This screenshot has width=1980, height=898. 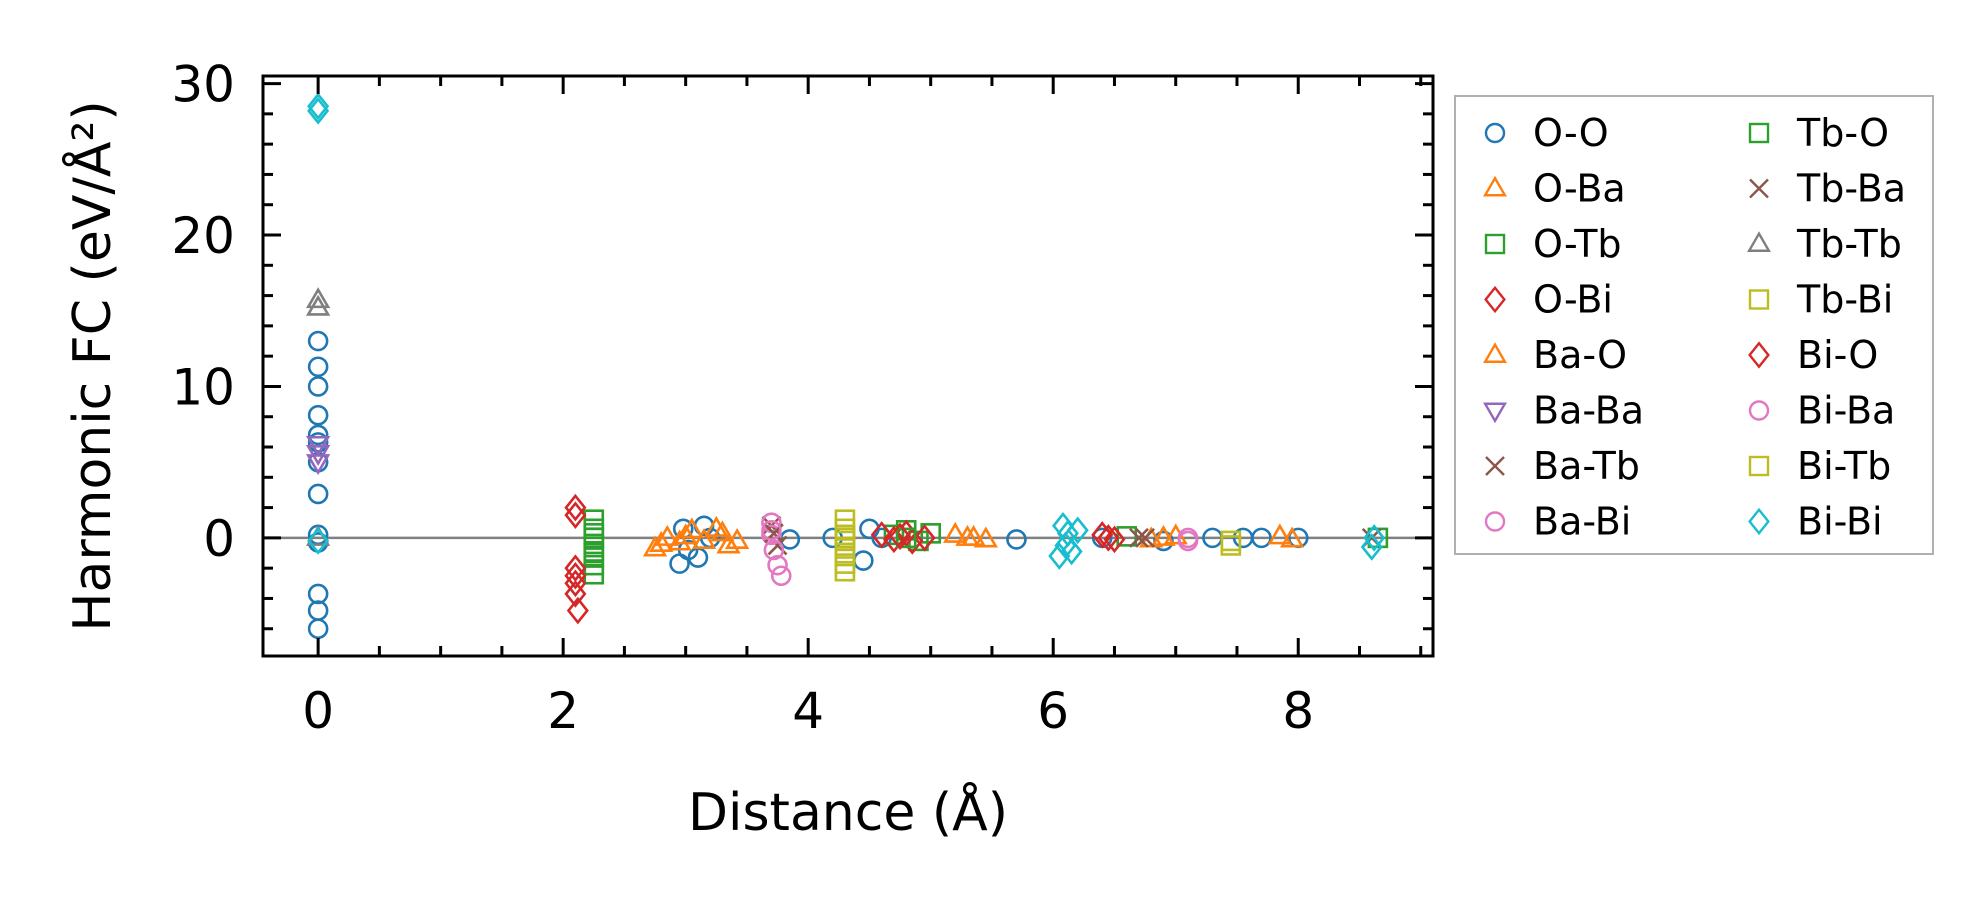 What do you see at coordinates (1573, 300) in the screenshot?
I see `legend-label: O-Bi` at bounding box center [1573, 300].